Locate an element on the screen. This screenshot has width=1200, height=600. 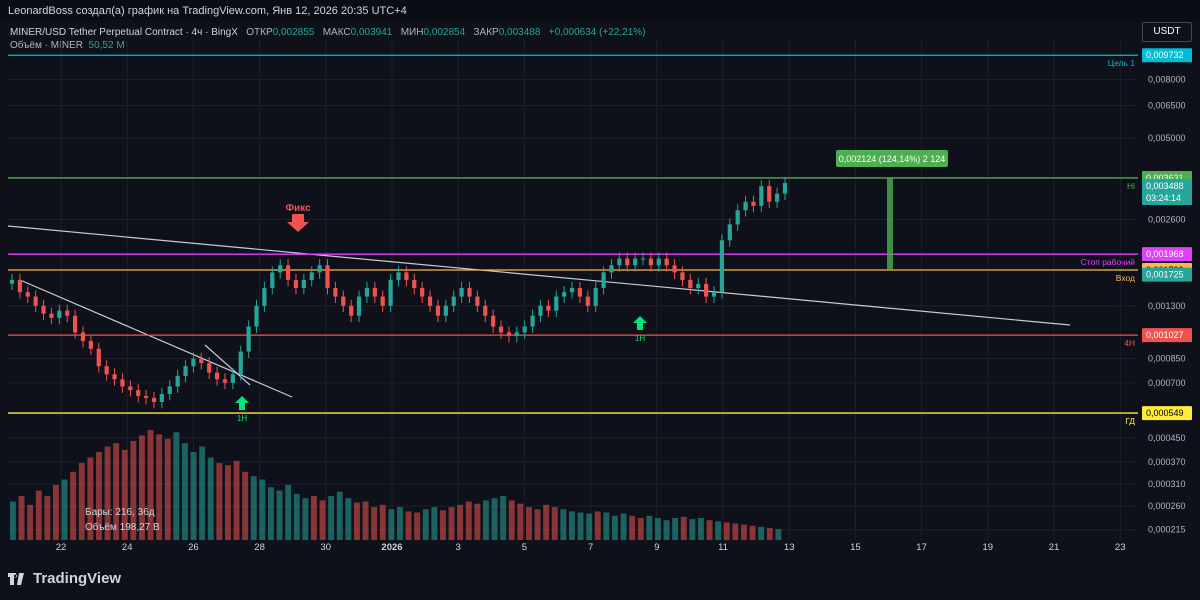
time-tick-label: 13 is located at coordinates (789, 547).